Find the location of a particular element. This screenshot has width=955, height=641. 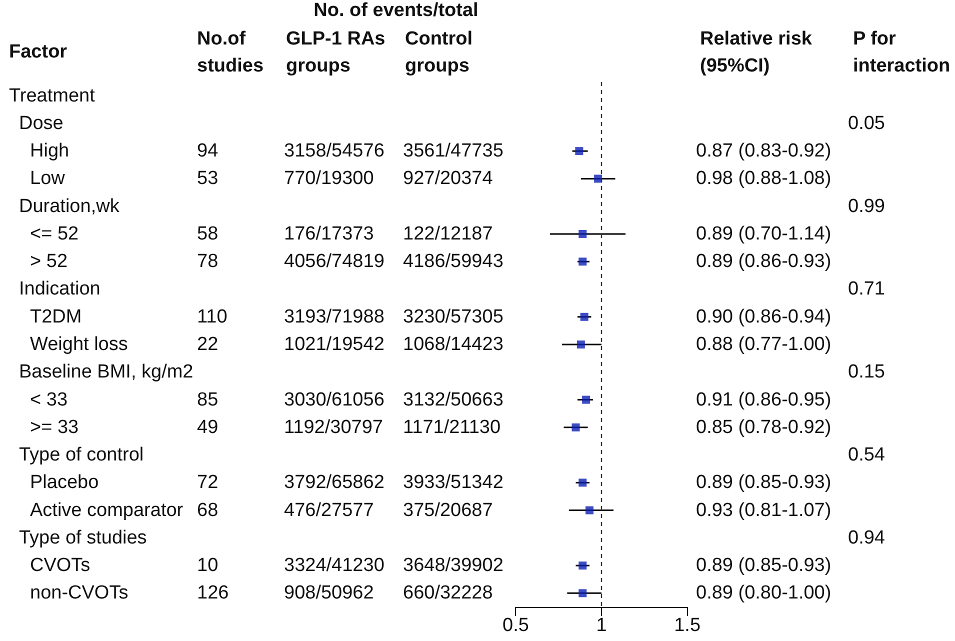

data-label: 0.93 (0.81-1.07) is located at coordinates (764, 510).